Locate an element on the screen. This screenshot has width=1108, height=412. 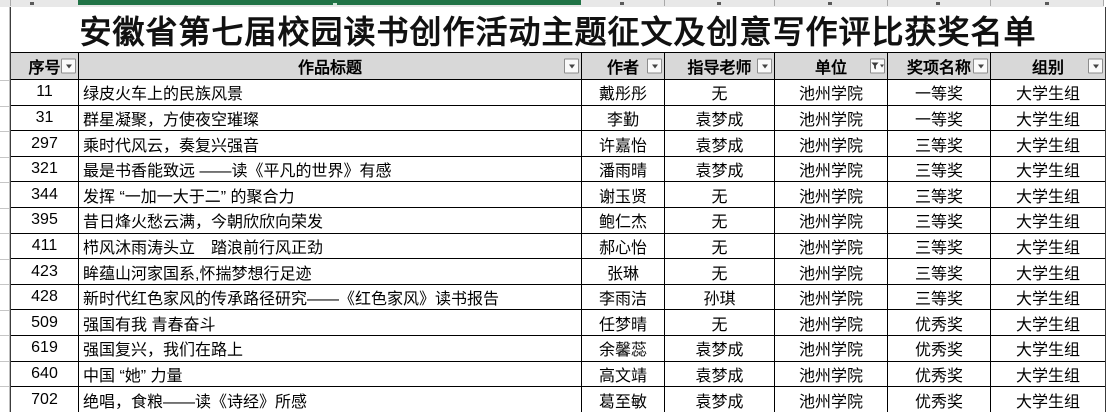
cell-serial-number: 344 is located at coordinates (45, 195).